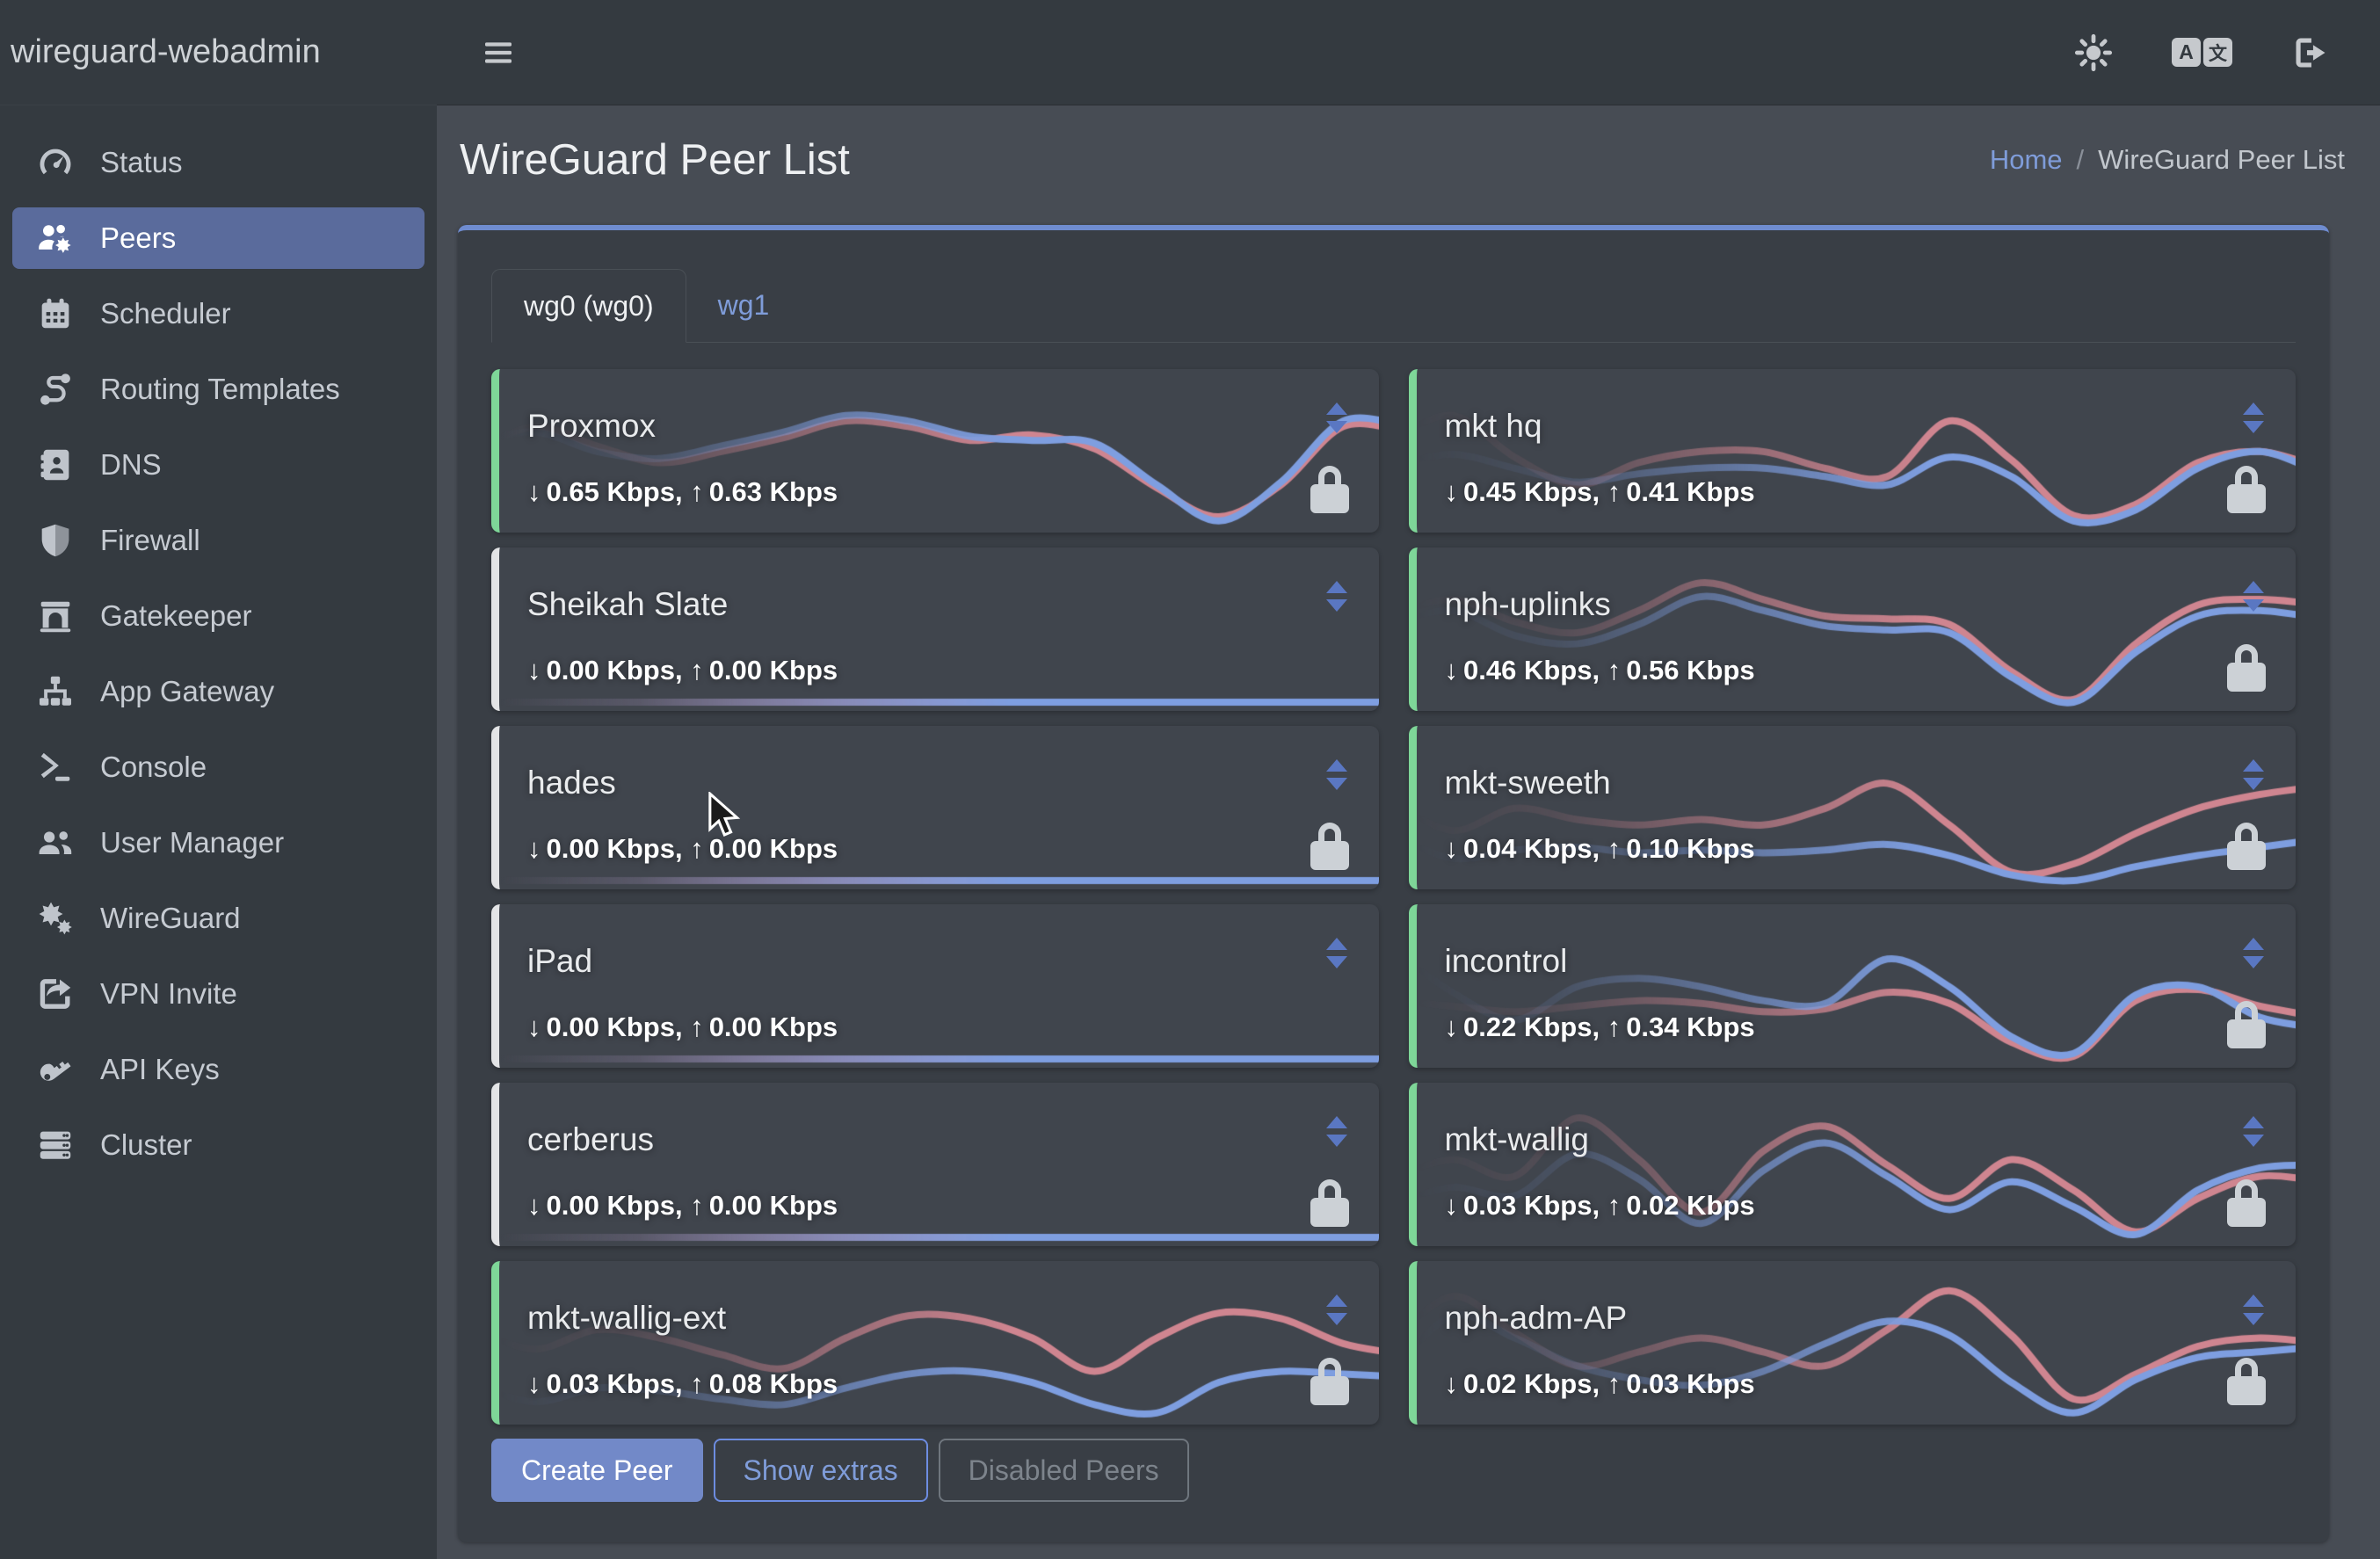 This screenshot has height=1559, width=2380. What do you see at coordinates (218, 465) in the screenshot?
I see `sidebar-item-dns: DNS` at bounding box center [218, 465].